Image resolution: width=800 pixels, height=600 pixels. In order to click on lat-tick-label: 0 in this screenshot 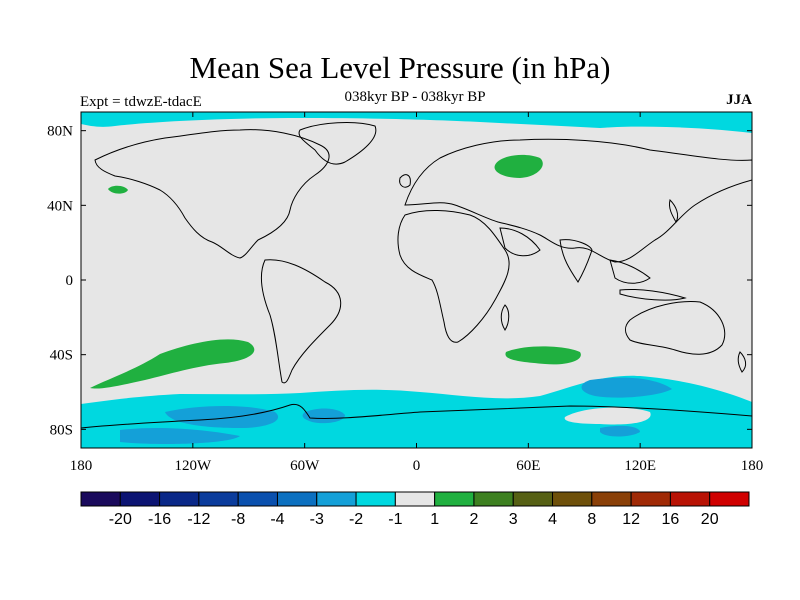, I will do `click(70, 281)`.